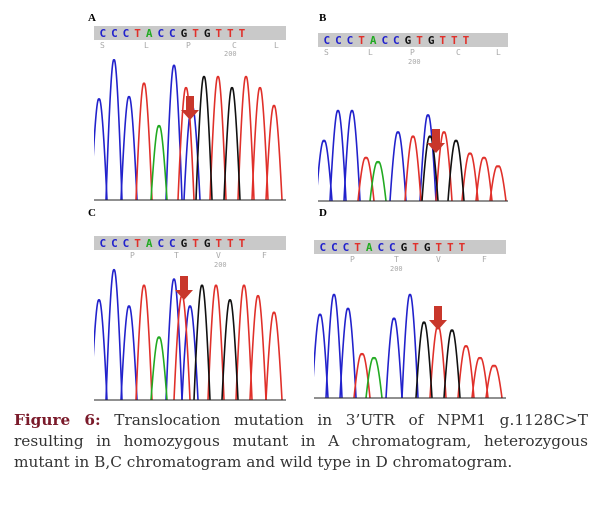  What do you see at coordinates (132, 255) in the screenshot?
I see `amino-acid-0: P` at bounding box center [132, 255].